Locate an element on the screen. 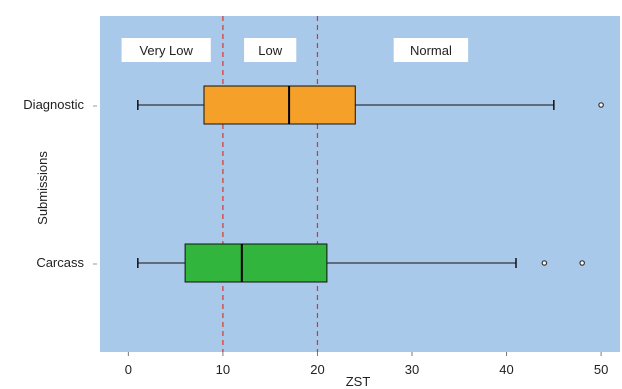  region-label-0: Very Low is located at coordinates (166, 50).